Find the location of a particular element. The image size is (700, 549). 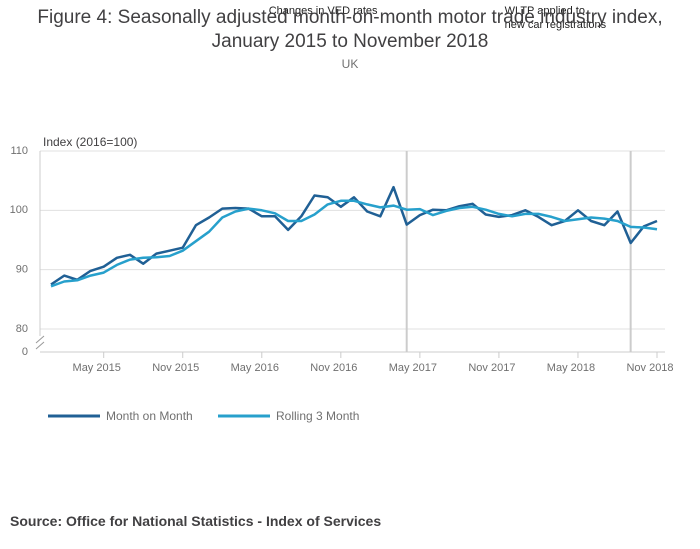

annotation-text: Changes in VED rates is located at coordinates (323, 11).